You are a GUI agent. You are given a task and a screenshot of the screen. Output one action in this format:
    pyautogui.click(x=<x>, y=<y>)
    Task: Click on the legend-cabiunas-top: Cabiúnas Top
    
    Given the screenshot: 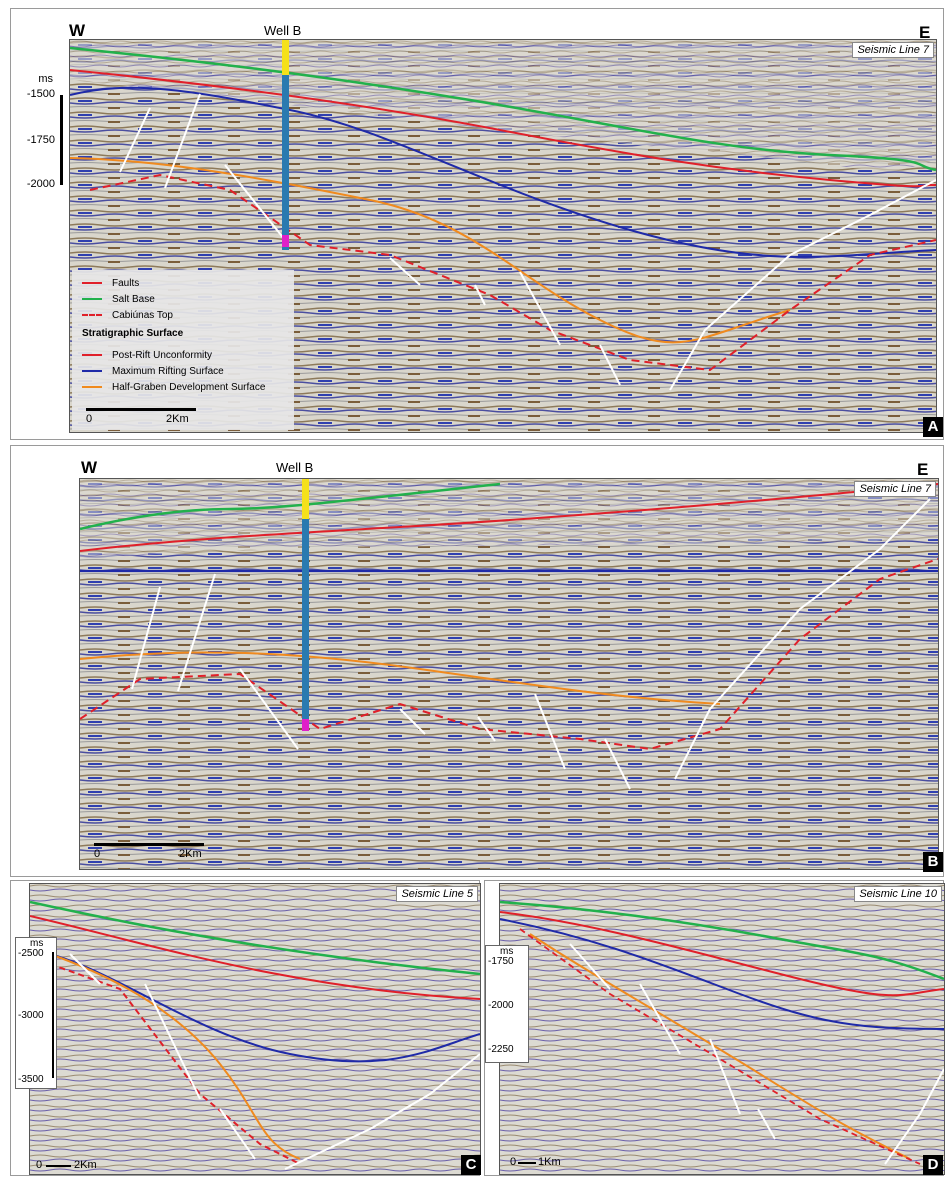 What is the action you would take?
    pyautogui.click(x=127, y=315)
    